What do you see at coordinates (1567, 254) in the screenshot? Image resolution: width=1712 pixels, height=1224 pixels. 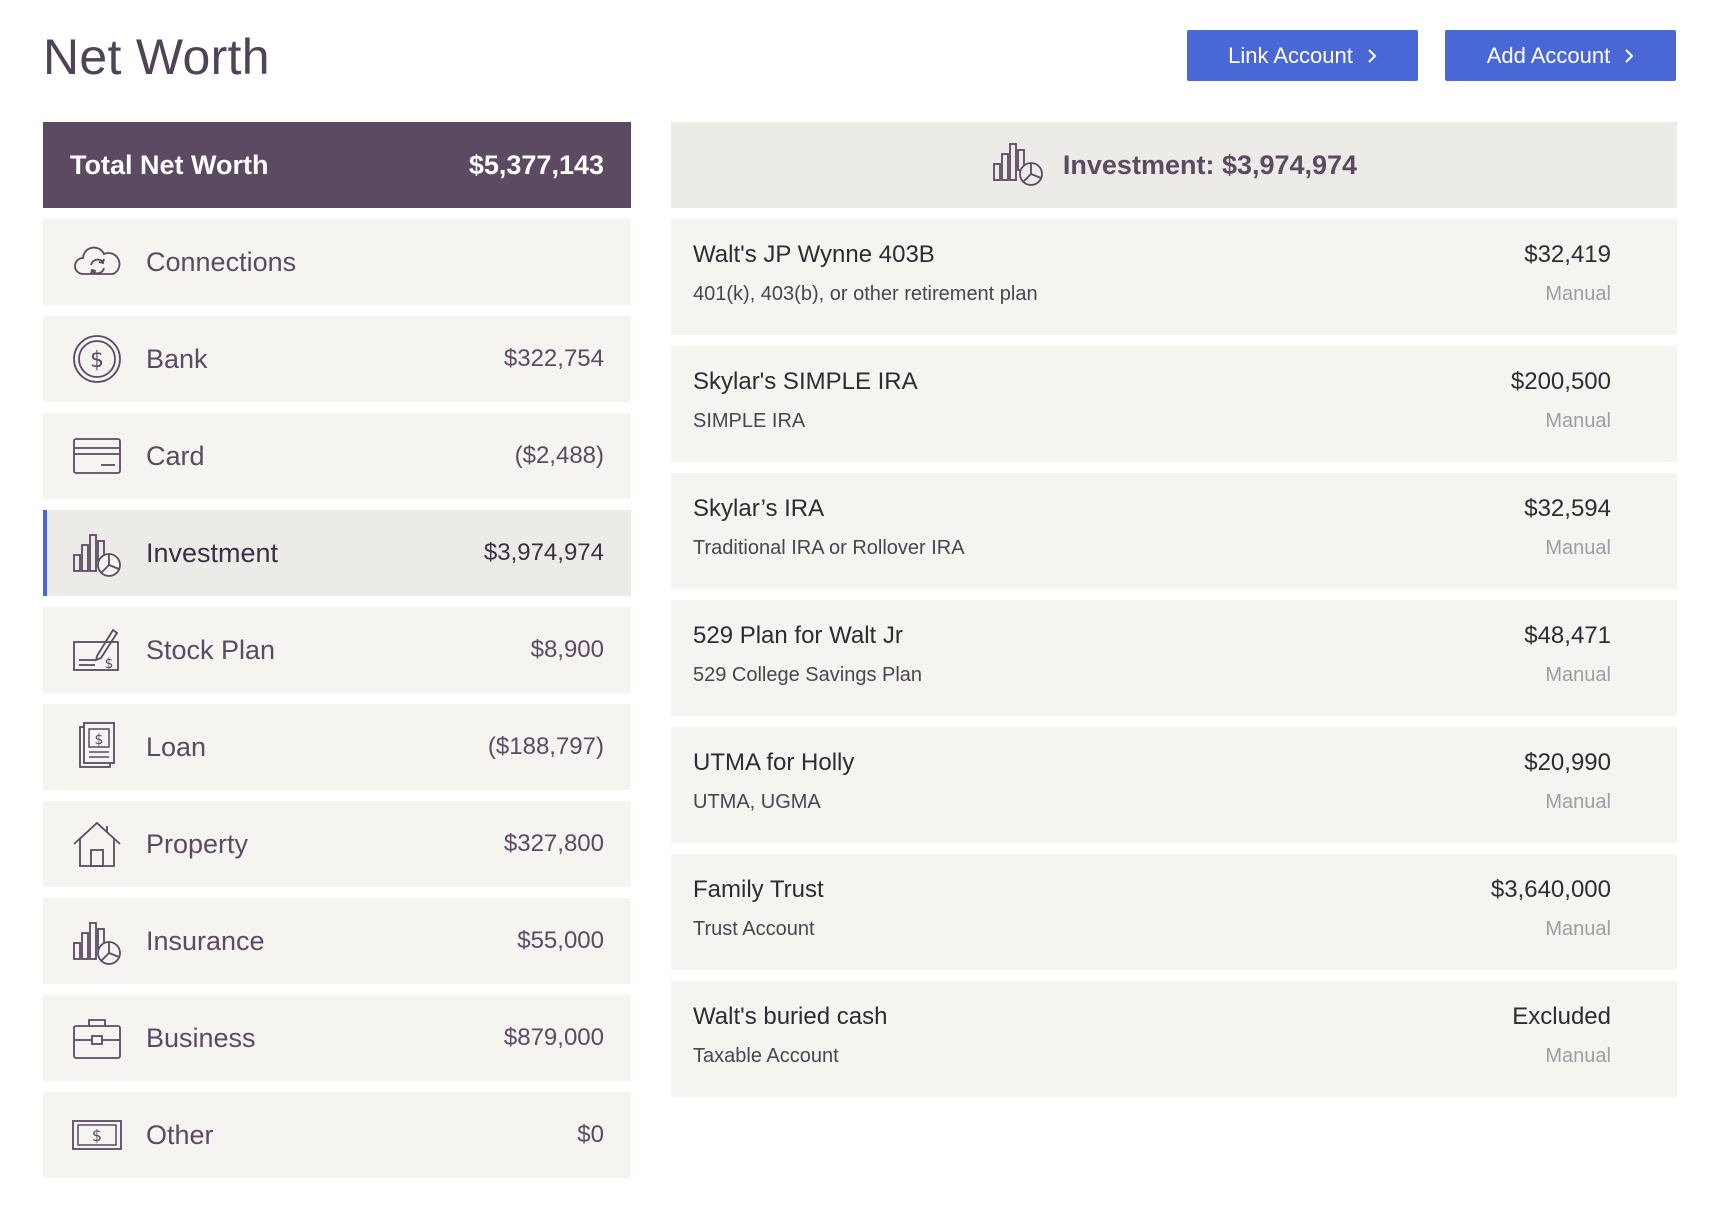 I see `account-amount: $32,419` at bounding box center [1567, 254].